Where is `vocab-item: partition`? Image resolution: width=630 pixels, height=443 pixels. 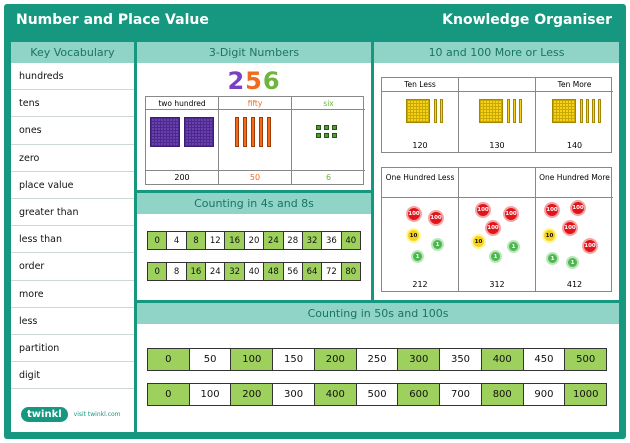
vocab-item: partition is located at coordinates (72, 349).